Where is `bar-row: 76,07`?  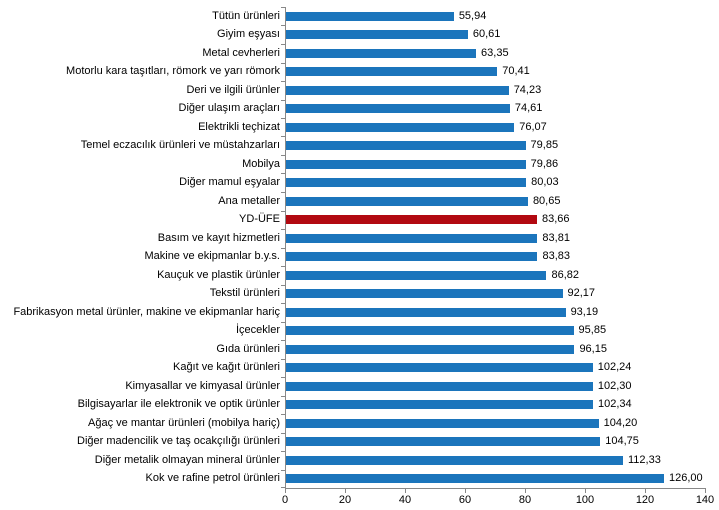 bar-row: 76,07 is located at coordinates (496, 127).